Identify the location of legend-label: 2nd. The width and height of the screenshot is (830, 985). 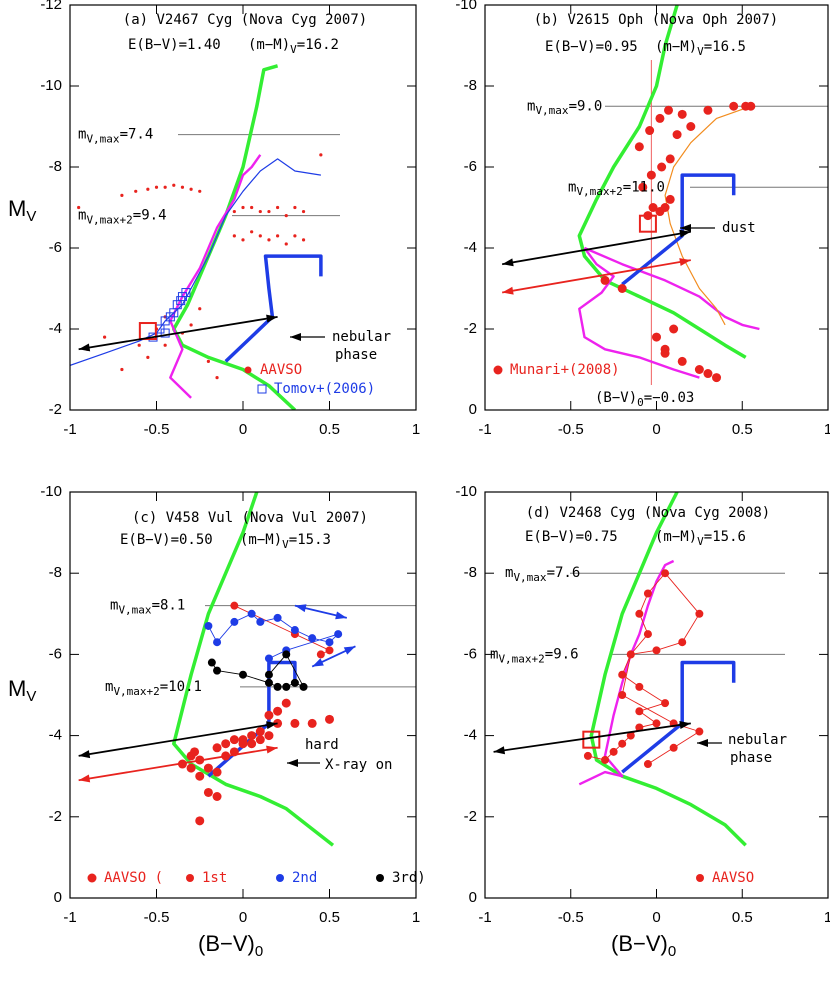
(304, 878).